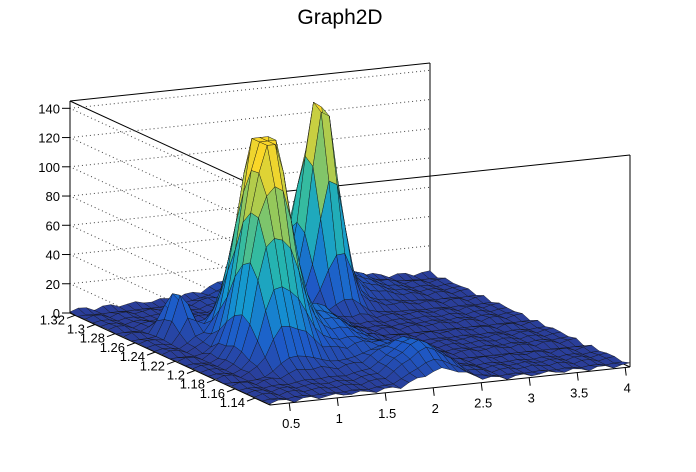 The width and height of the screenshot is (696, 472). I want to click on y-tick-label: 1.26, so click(112, 347).